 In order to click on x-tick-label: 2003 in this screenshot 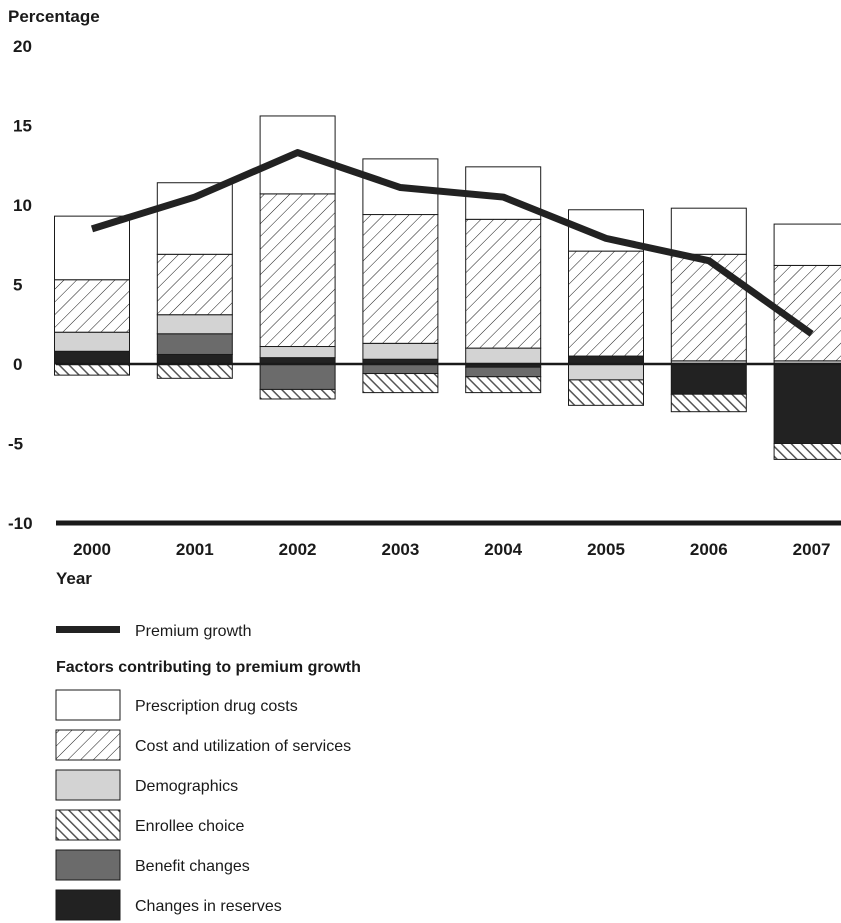, I will do `click(400, 549)`.